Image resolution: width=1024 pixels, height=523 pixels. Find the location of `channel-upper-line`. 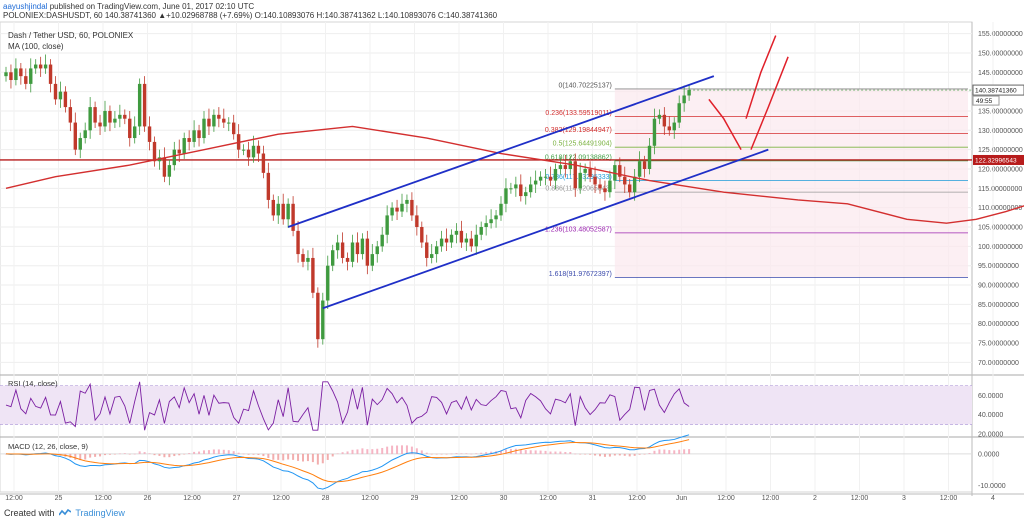

channel-upper-line is located at coordinates (501, 151).